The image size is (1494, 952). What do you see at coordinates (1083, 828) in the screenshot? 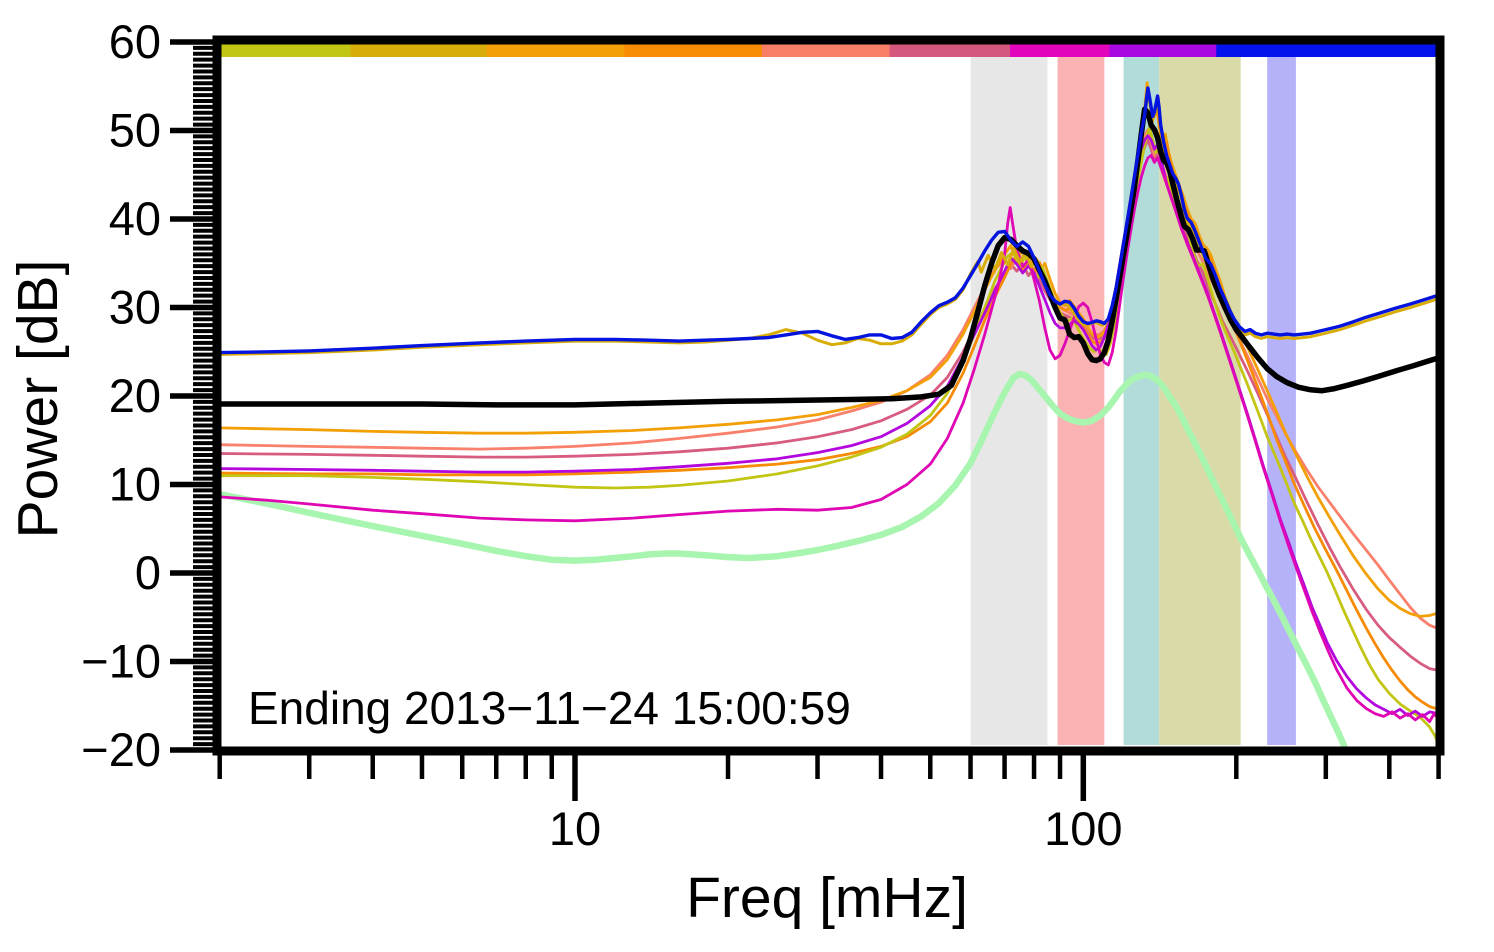
I see `x-tick-label: 100` at bounding box center [1083, 828].